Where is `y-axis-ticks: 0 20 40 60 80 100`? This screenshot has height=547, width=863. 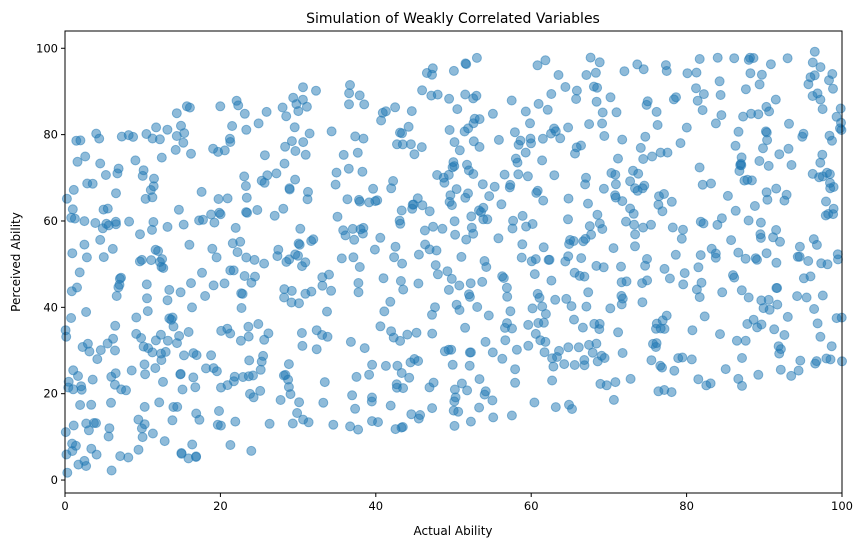 y-axis-ticks: 0 20 40 60 80 100 is located at coordinates (50, 264).